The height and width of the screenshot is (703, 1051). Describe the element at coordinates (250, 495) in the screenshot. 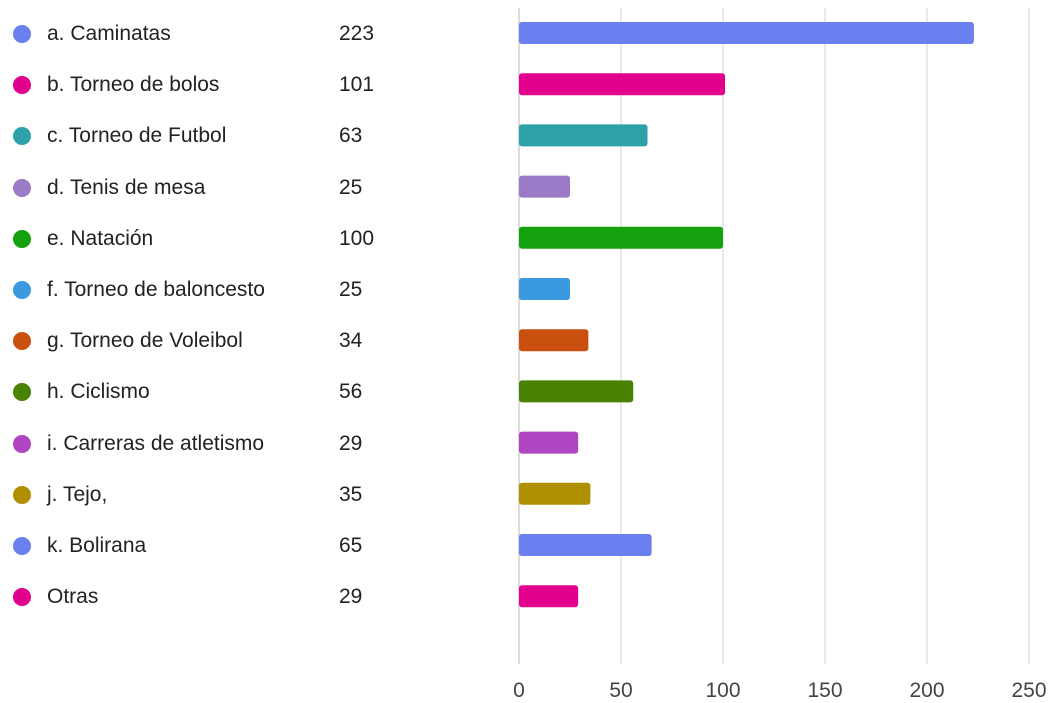

I see `legend-item: j. Tejo, 35` at that location.